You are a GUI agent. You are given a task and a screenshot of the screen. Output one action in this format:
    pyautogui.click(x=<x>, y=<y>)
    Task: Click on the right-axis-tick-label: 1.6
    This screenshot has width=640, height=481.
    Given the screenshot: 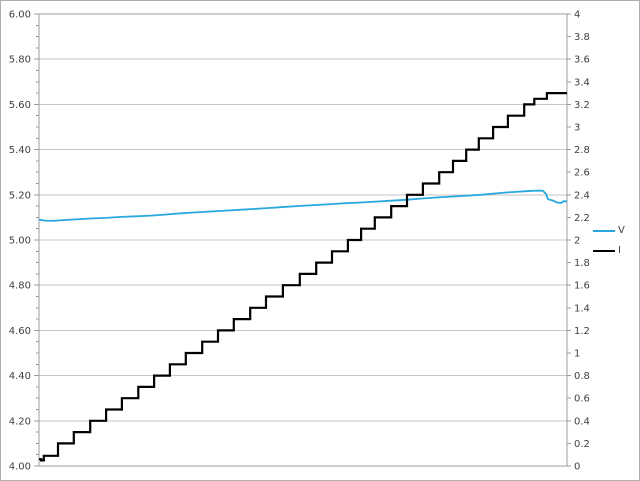 What is the action you would take?
    pyautogui.click(x=582, y=286)
    